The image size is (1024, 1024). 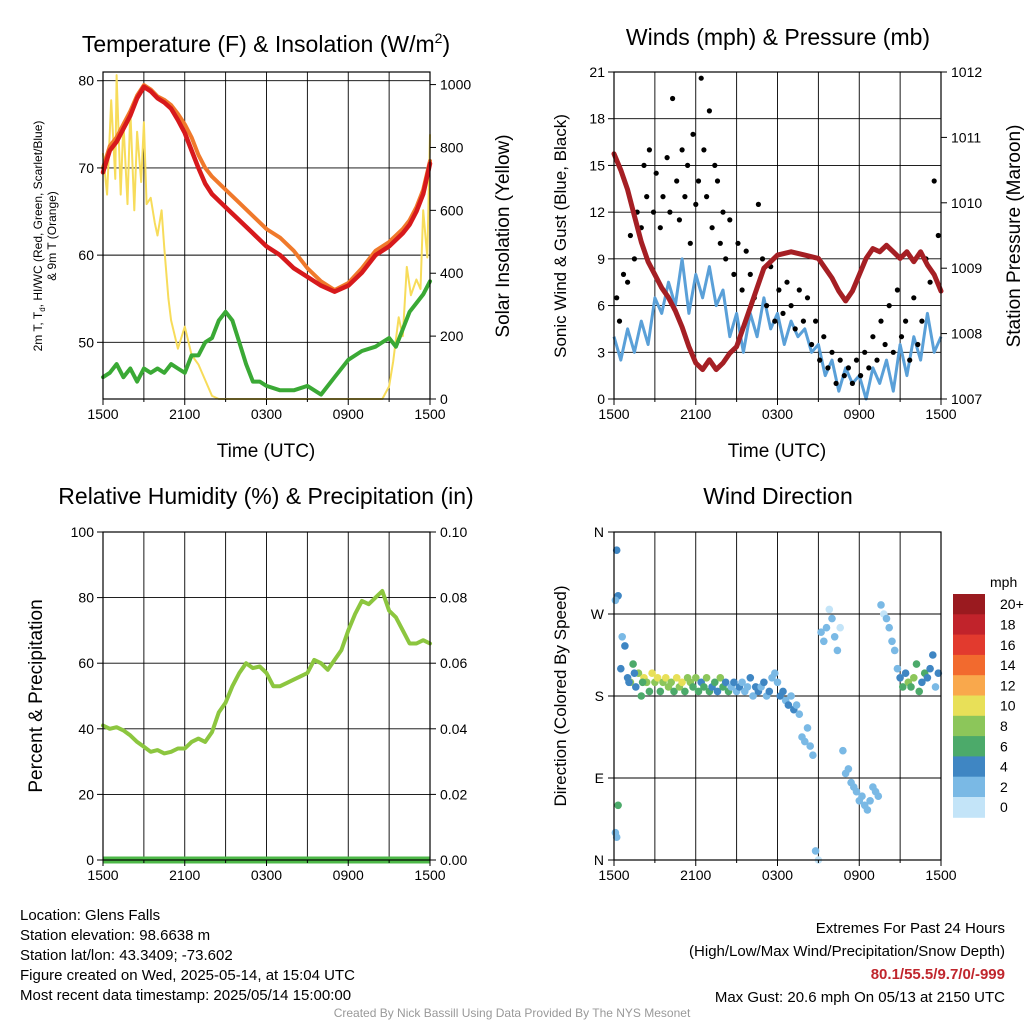 What do you see at coordinates (1014, 236) in the screenshot?
I see `winds-ylabel-right: Station Pressure (Maroon)` at bounding box center [1014, 236].